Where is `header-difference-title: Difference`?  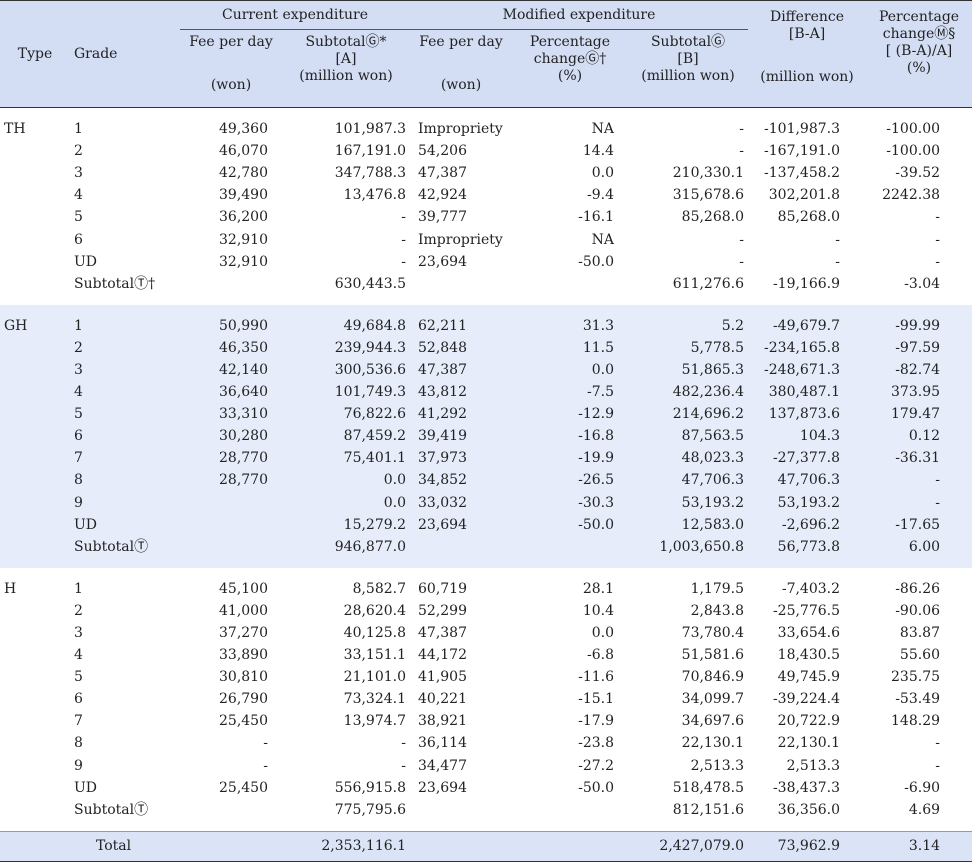 header-difference-title: Difference is located at coordinates (807, 17).